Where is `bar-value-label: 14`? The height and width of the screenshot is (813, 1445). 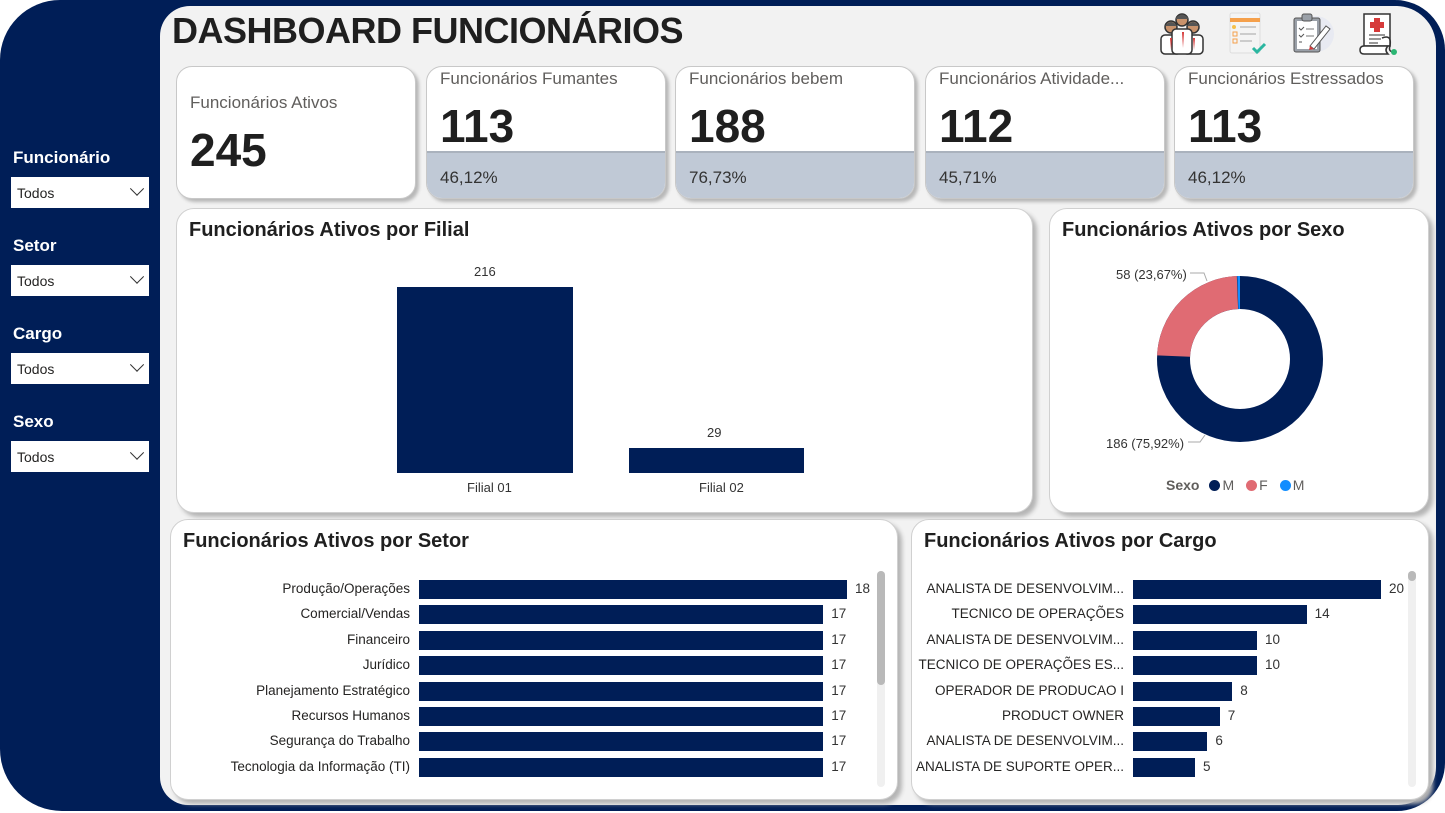
bar-value-label: 14 is located at coordinates (1322, 614).